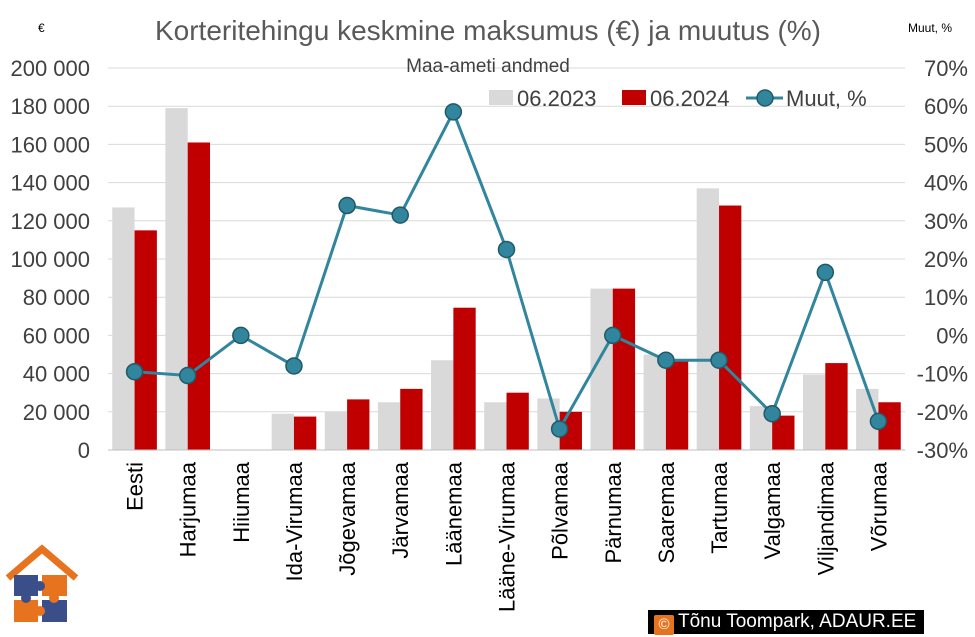  Describe the element at coordinates (517, 421) in the screenshot. I see `bar-06.2024-Lääne-Virumaa` at that location.